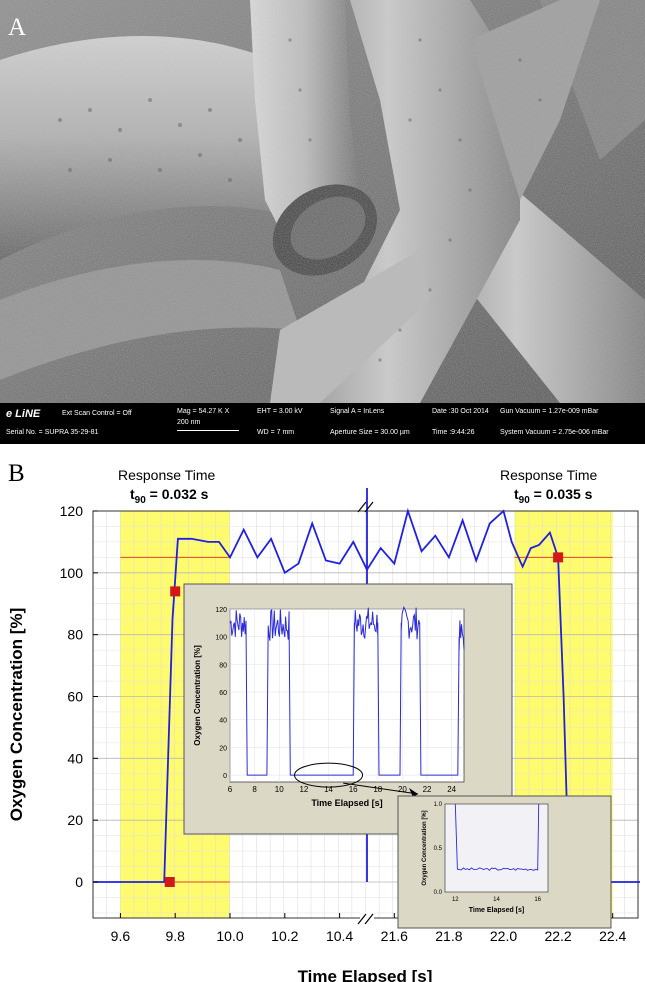 The image size is (645, 982). I want to click on inset-1-x-tick-label: 24, so click(451, 789).